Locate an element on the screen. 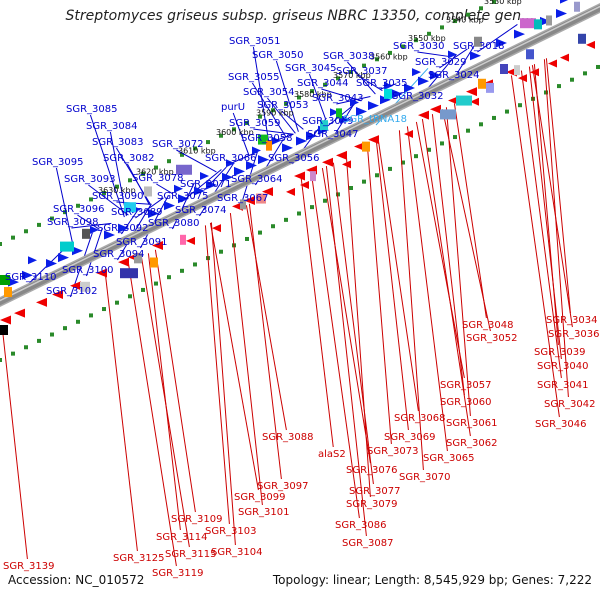 The image size is (600, 600). forward-gene-label: SGR_3024 is located at coordinates (454, 75).